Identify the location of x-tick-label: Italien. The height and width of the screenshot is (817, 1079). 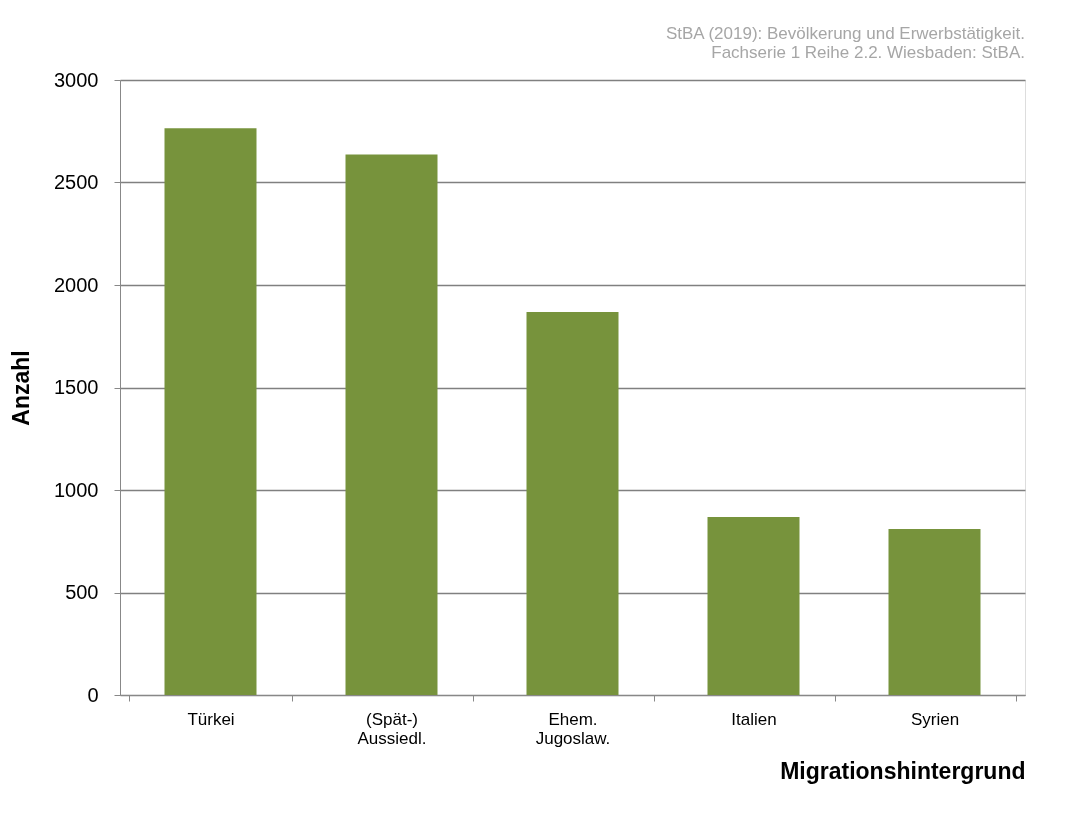
(754, 719).